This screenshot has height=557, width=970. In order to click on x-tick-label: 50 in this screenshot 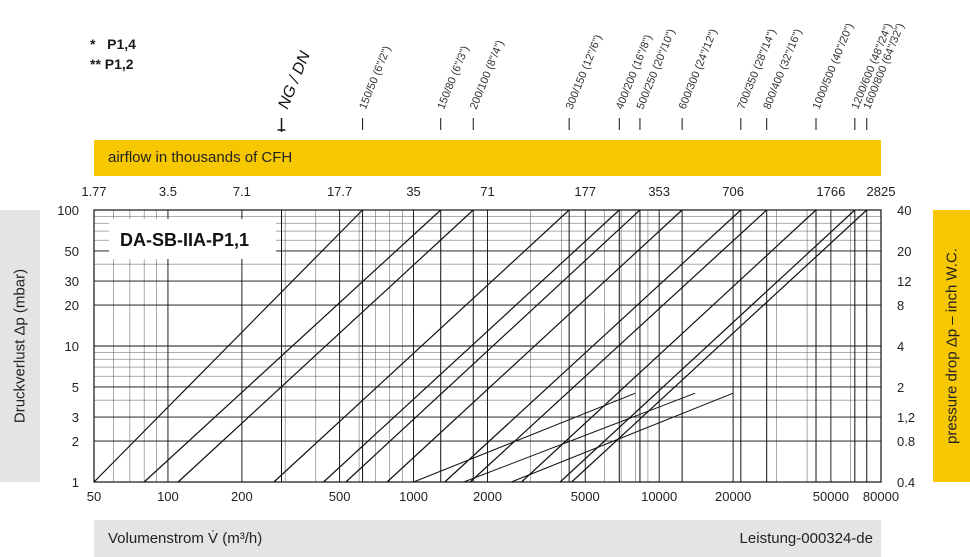, I will do `click(94, 496)`.